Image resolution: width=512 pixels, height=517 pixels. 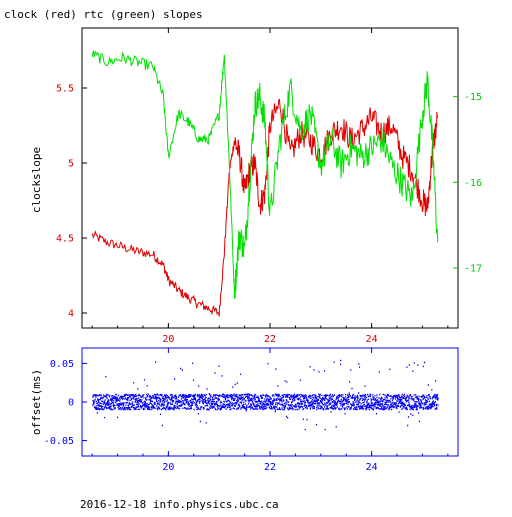 What do you see at coordinates (270, 467) in the screenshot?
I see `bottom-xtick-label: 22` at bounding box center [270, 467].